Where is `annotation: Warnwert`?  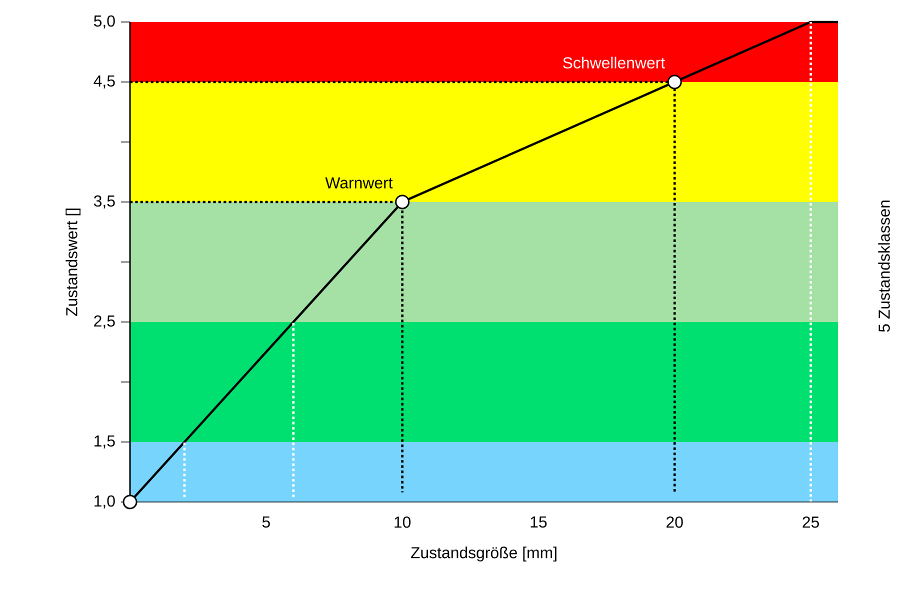
annotation: Warnwert is located at coordinates (359, 182).